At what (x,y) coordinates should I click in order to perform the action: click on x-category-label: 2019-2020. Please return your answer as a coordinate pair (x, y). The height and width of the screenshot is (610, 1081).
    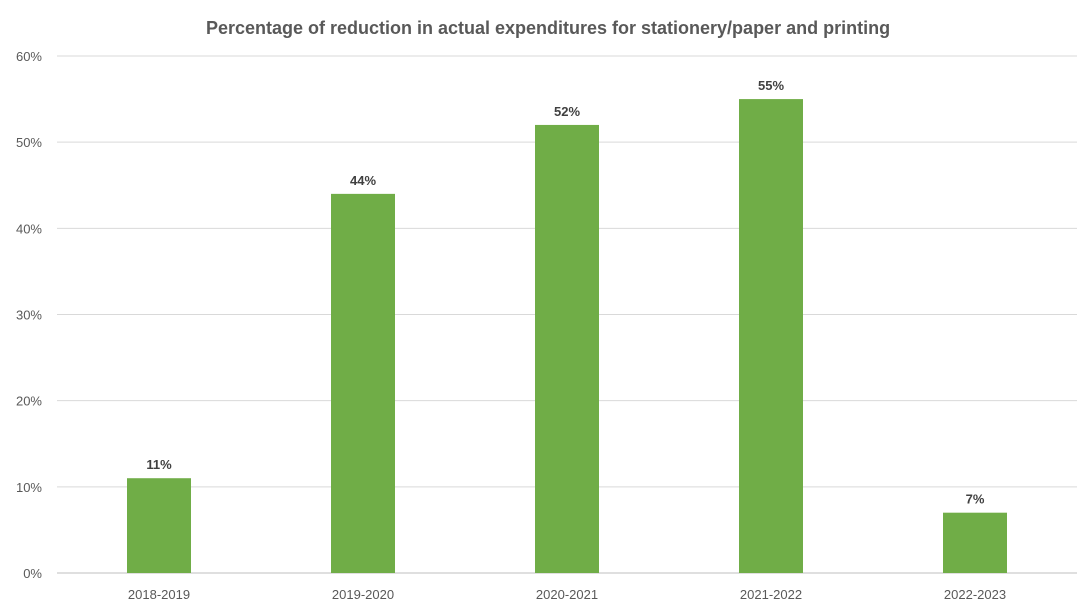
    Looking at the image, I should click on (363, 594).